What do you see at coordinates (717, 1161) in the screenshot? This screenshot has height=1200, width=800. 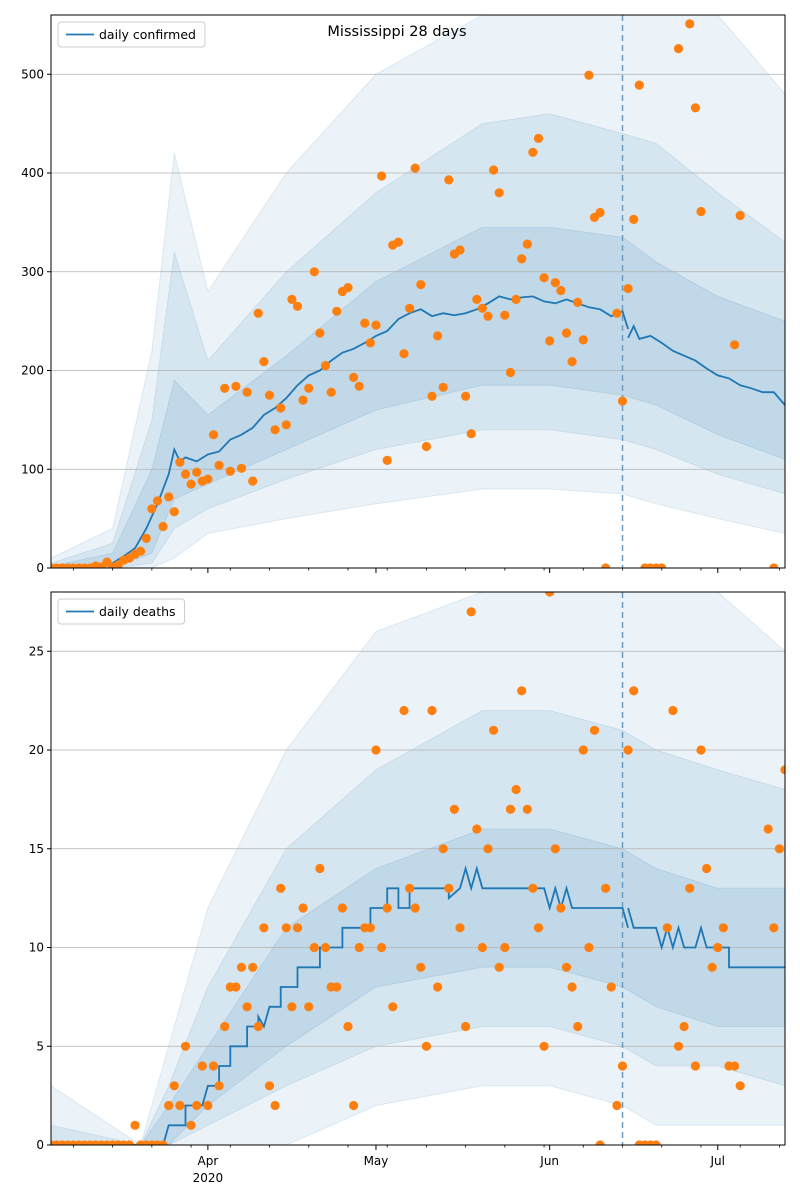 I see `x-tick-label: Jul` at bounding box center [717, 1161].